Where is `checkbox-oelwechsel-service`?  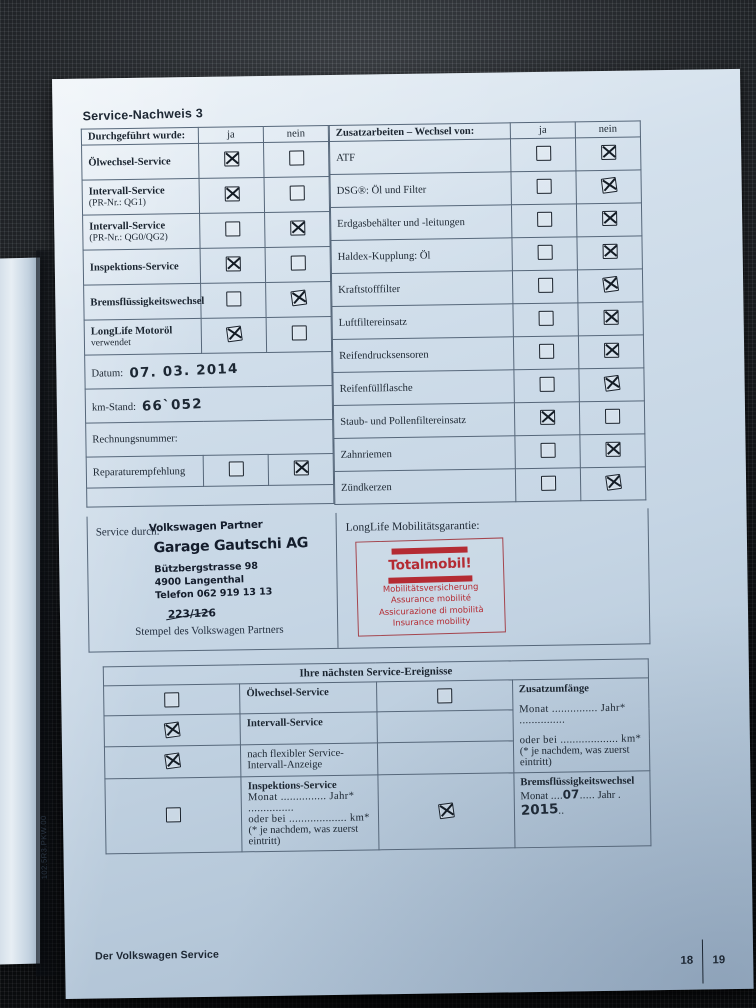 checkbox-oelwechsel-service is located at coordinates (172, 699).